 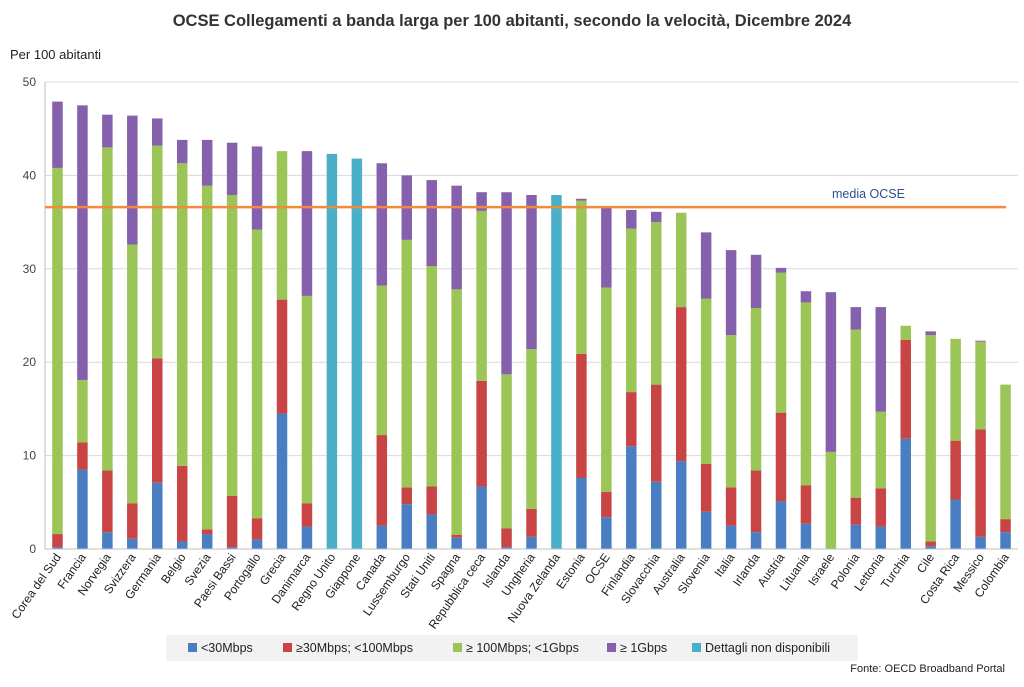 I want to click on y-tick-label: 0, so click(x=32, y=549).